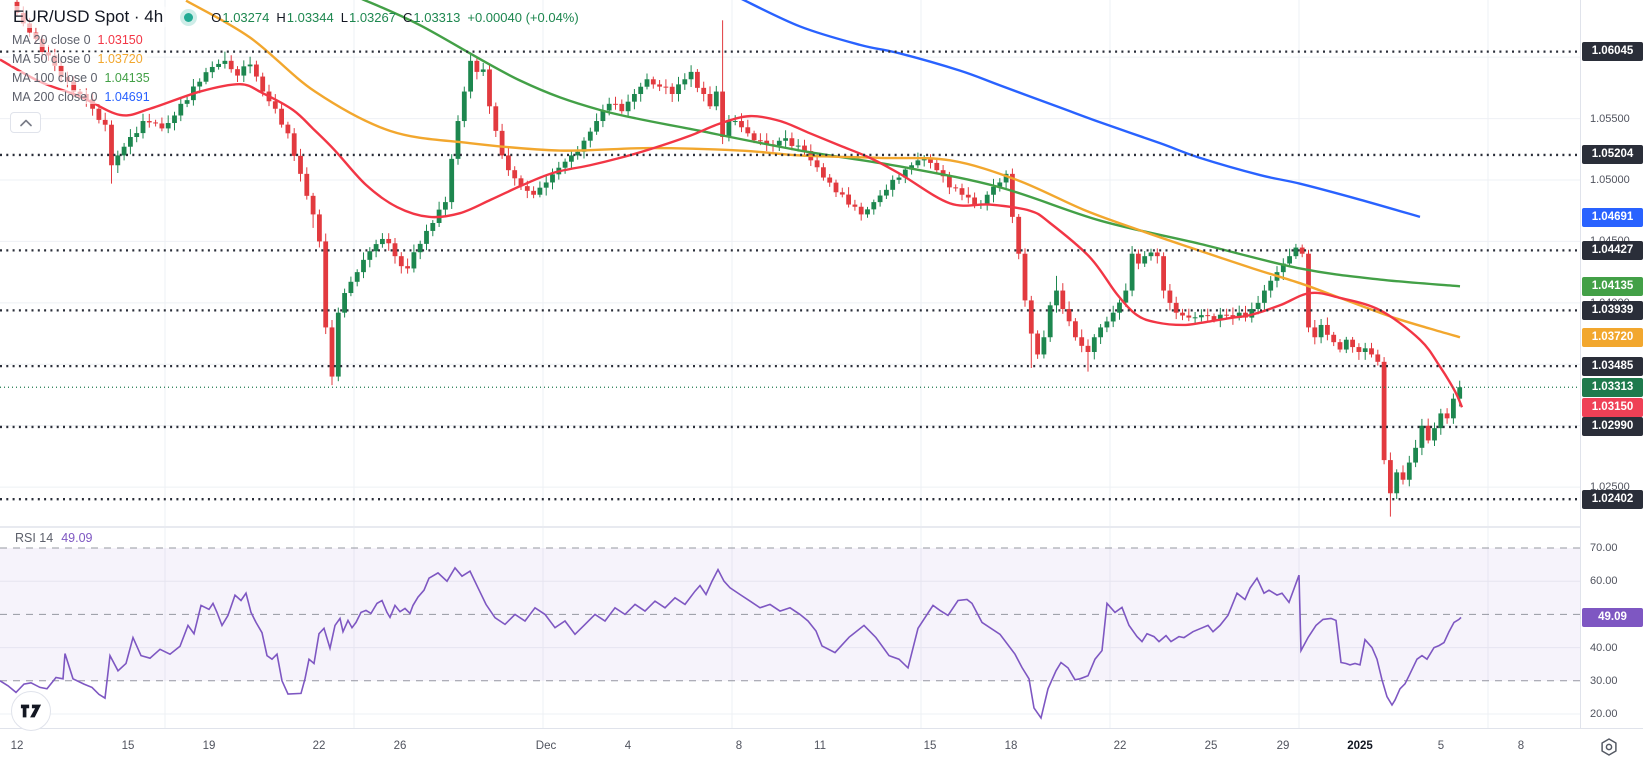  I want to click on high-label: H, so click(281, 17).